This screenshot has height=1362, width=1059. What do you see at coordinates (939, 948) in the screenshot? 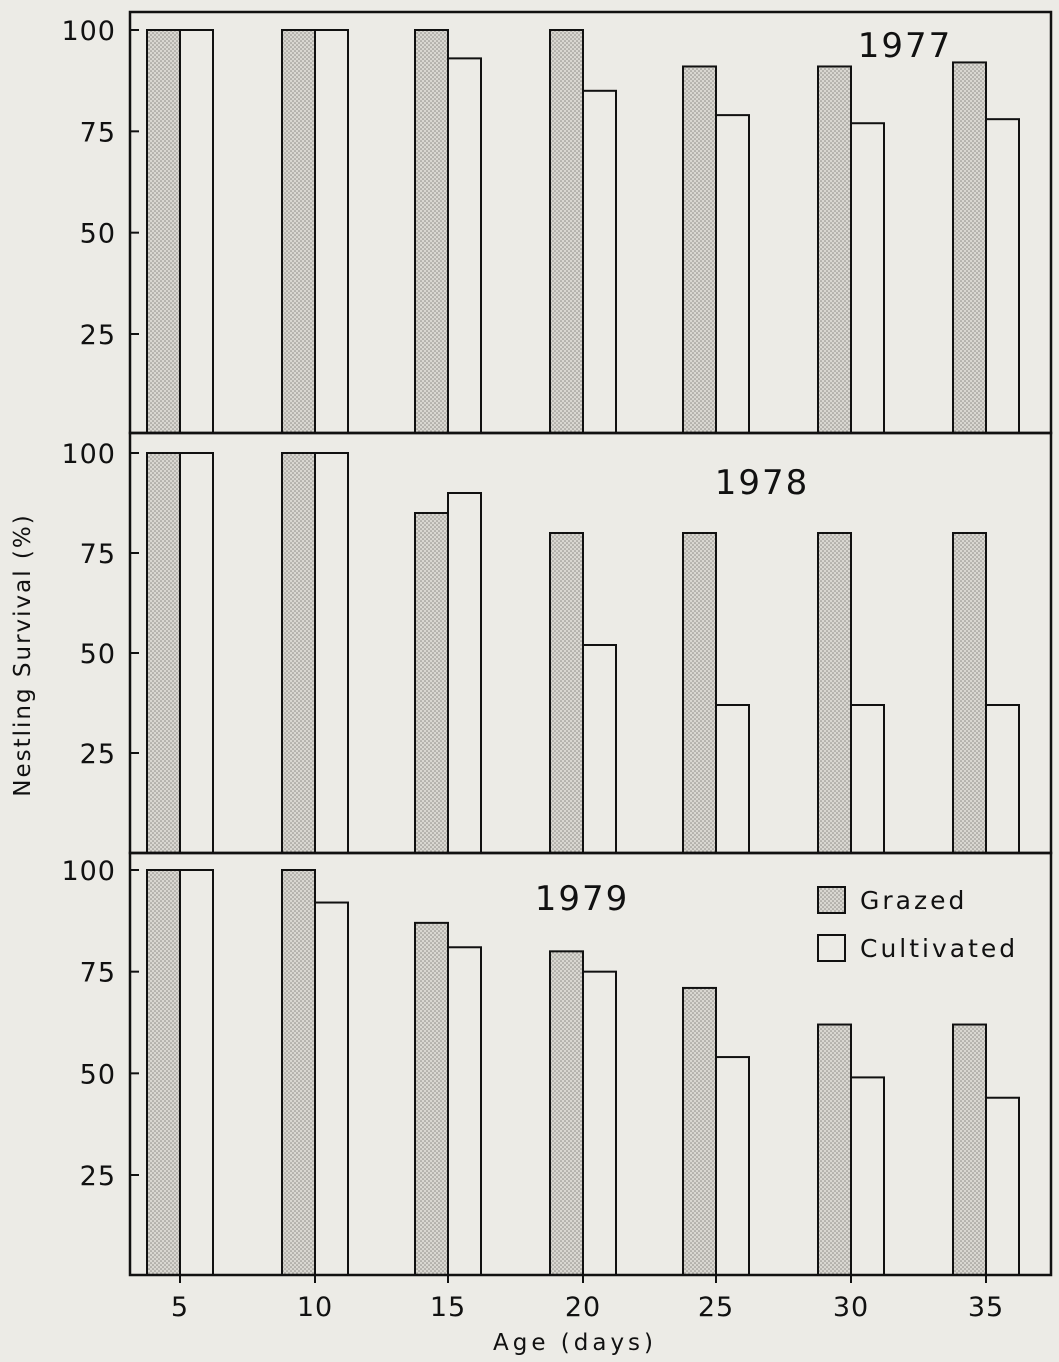
I see `legend-label-cultivated: Cultivated` at bounding box center [939, 948].